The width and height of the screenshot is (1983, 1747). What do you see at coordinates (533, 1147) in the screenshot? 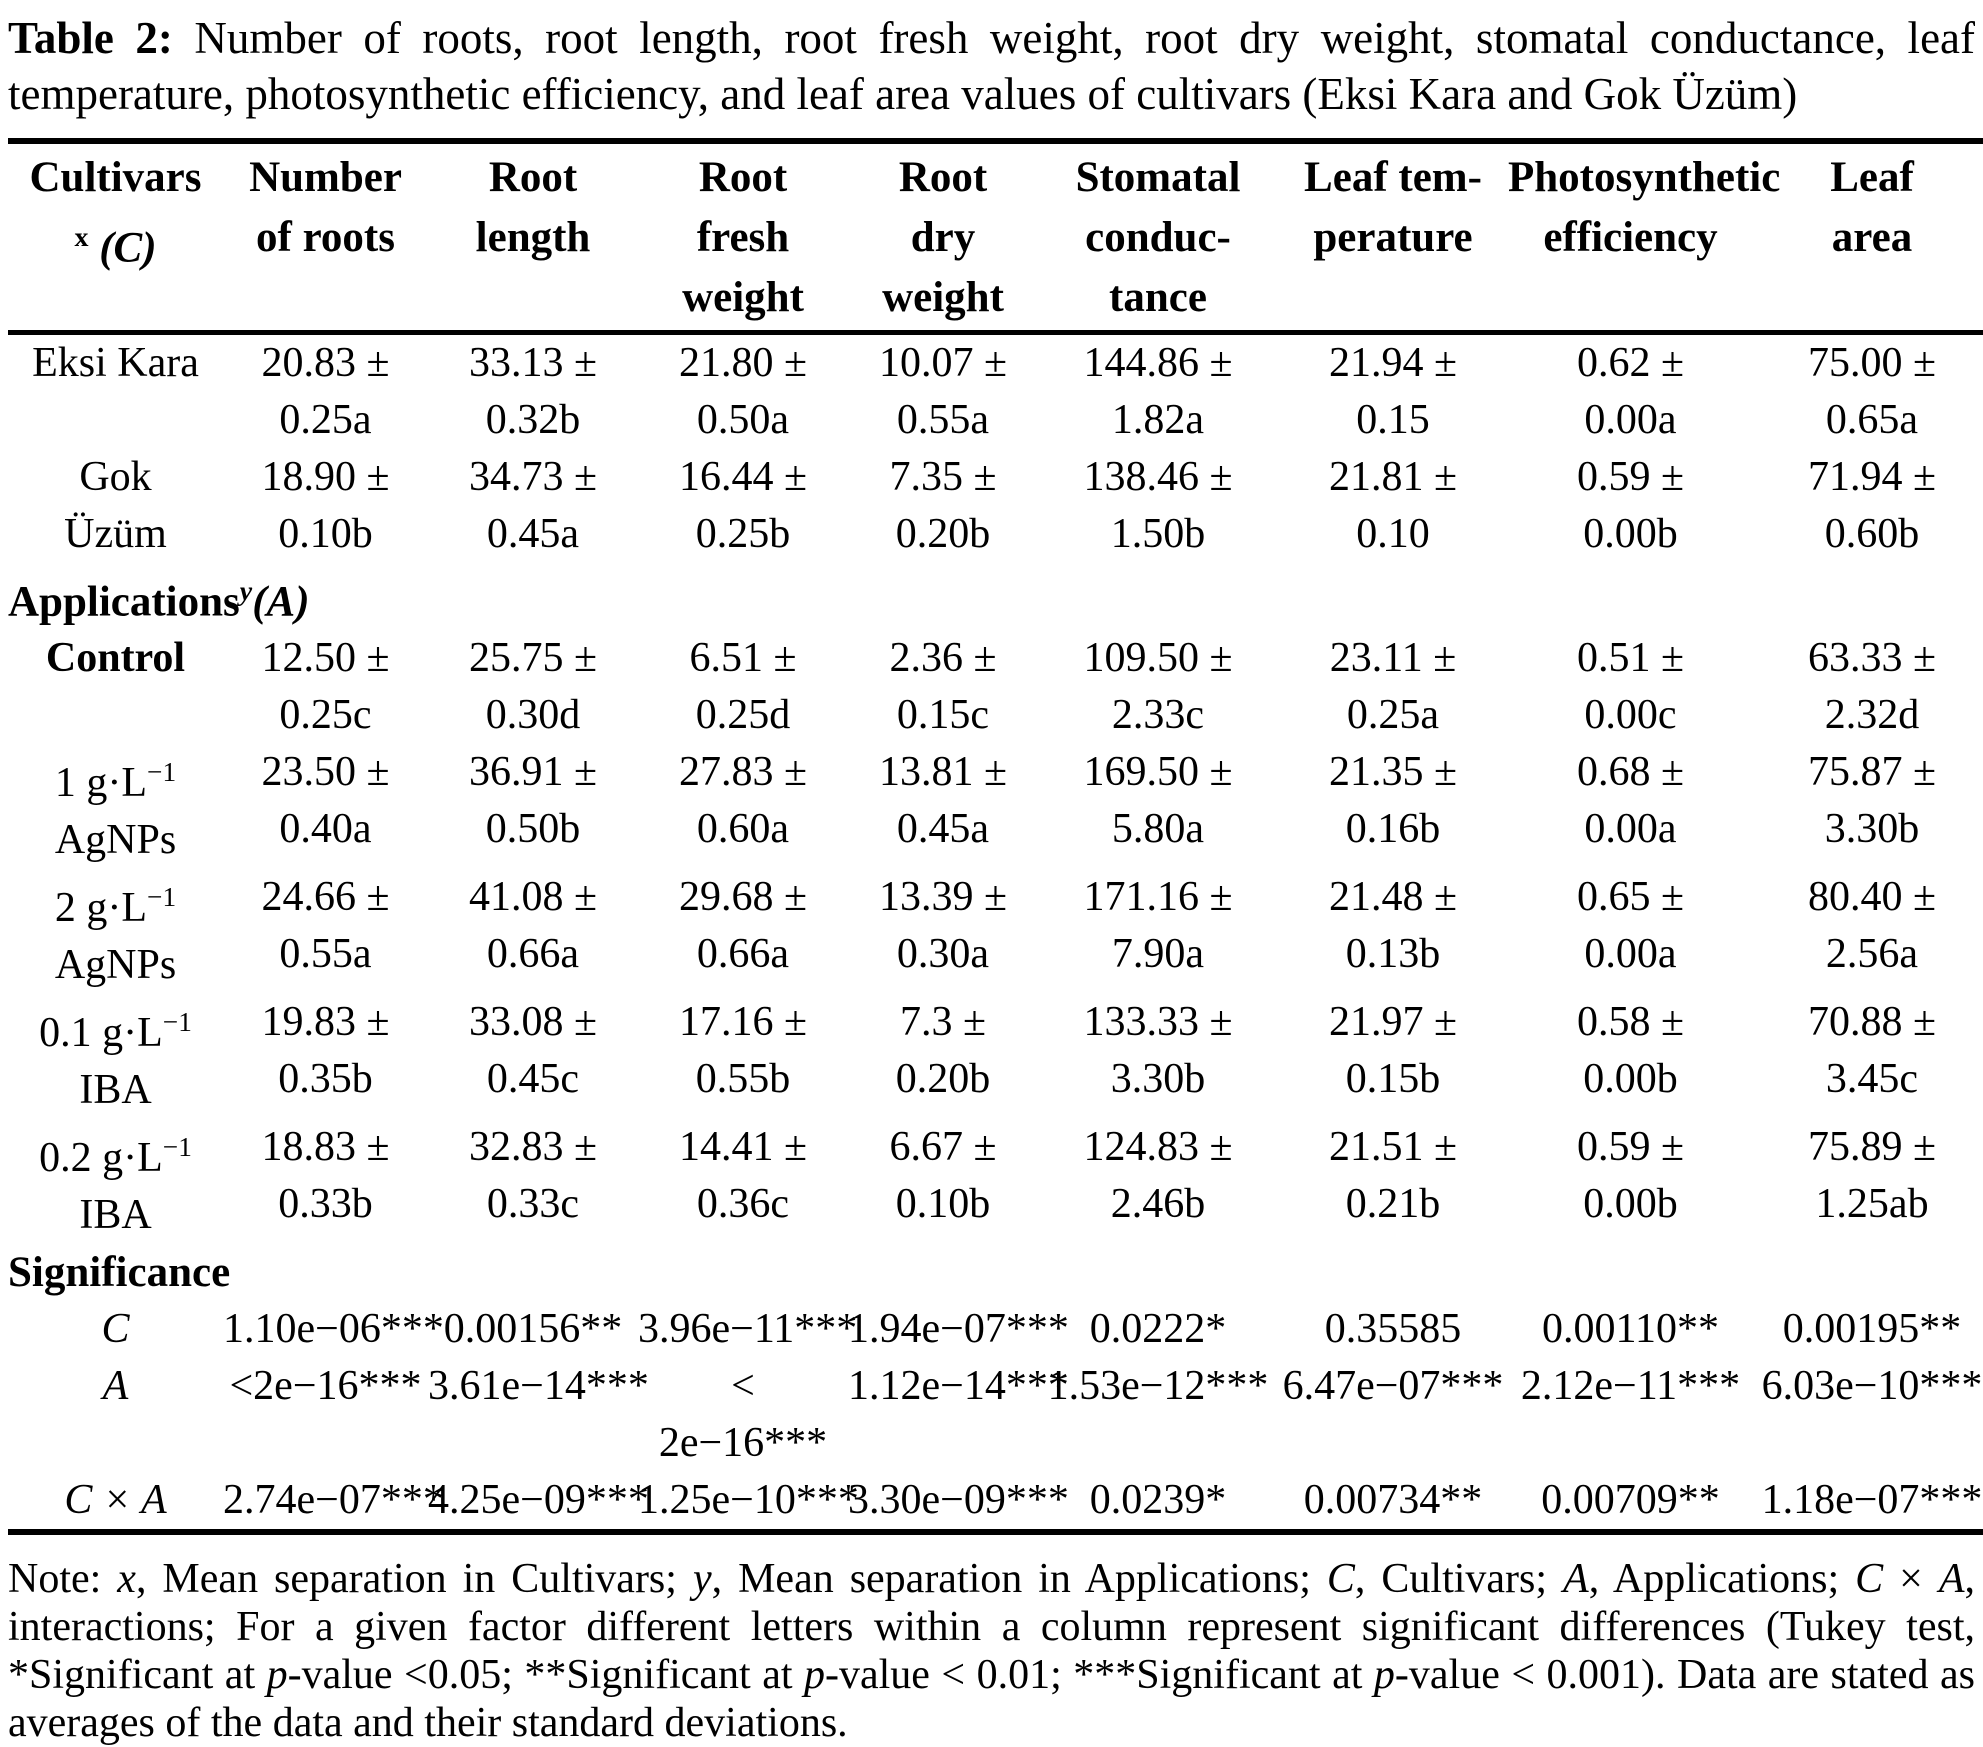
I see `mean-value: 32.83 ±` at bounding box center [533, 1147].